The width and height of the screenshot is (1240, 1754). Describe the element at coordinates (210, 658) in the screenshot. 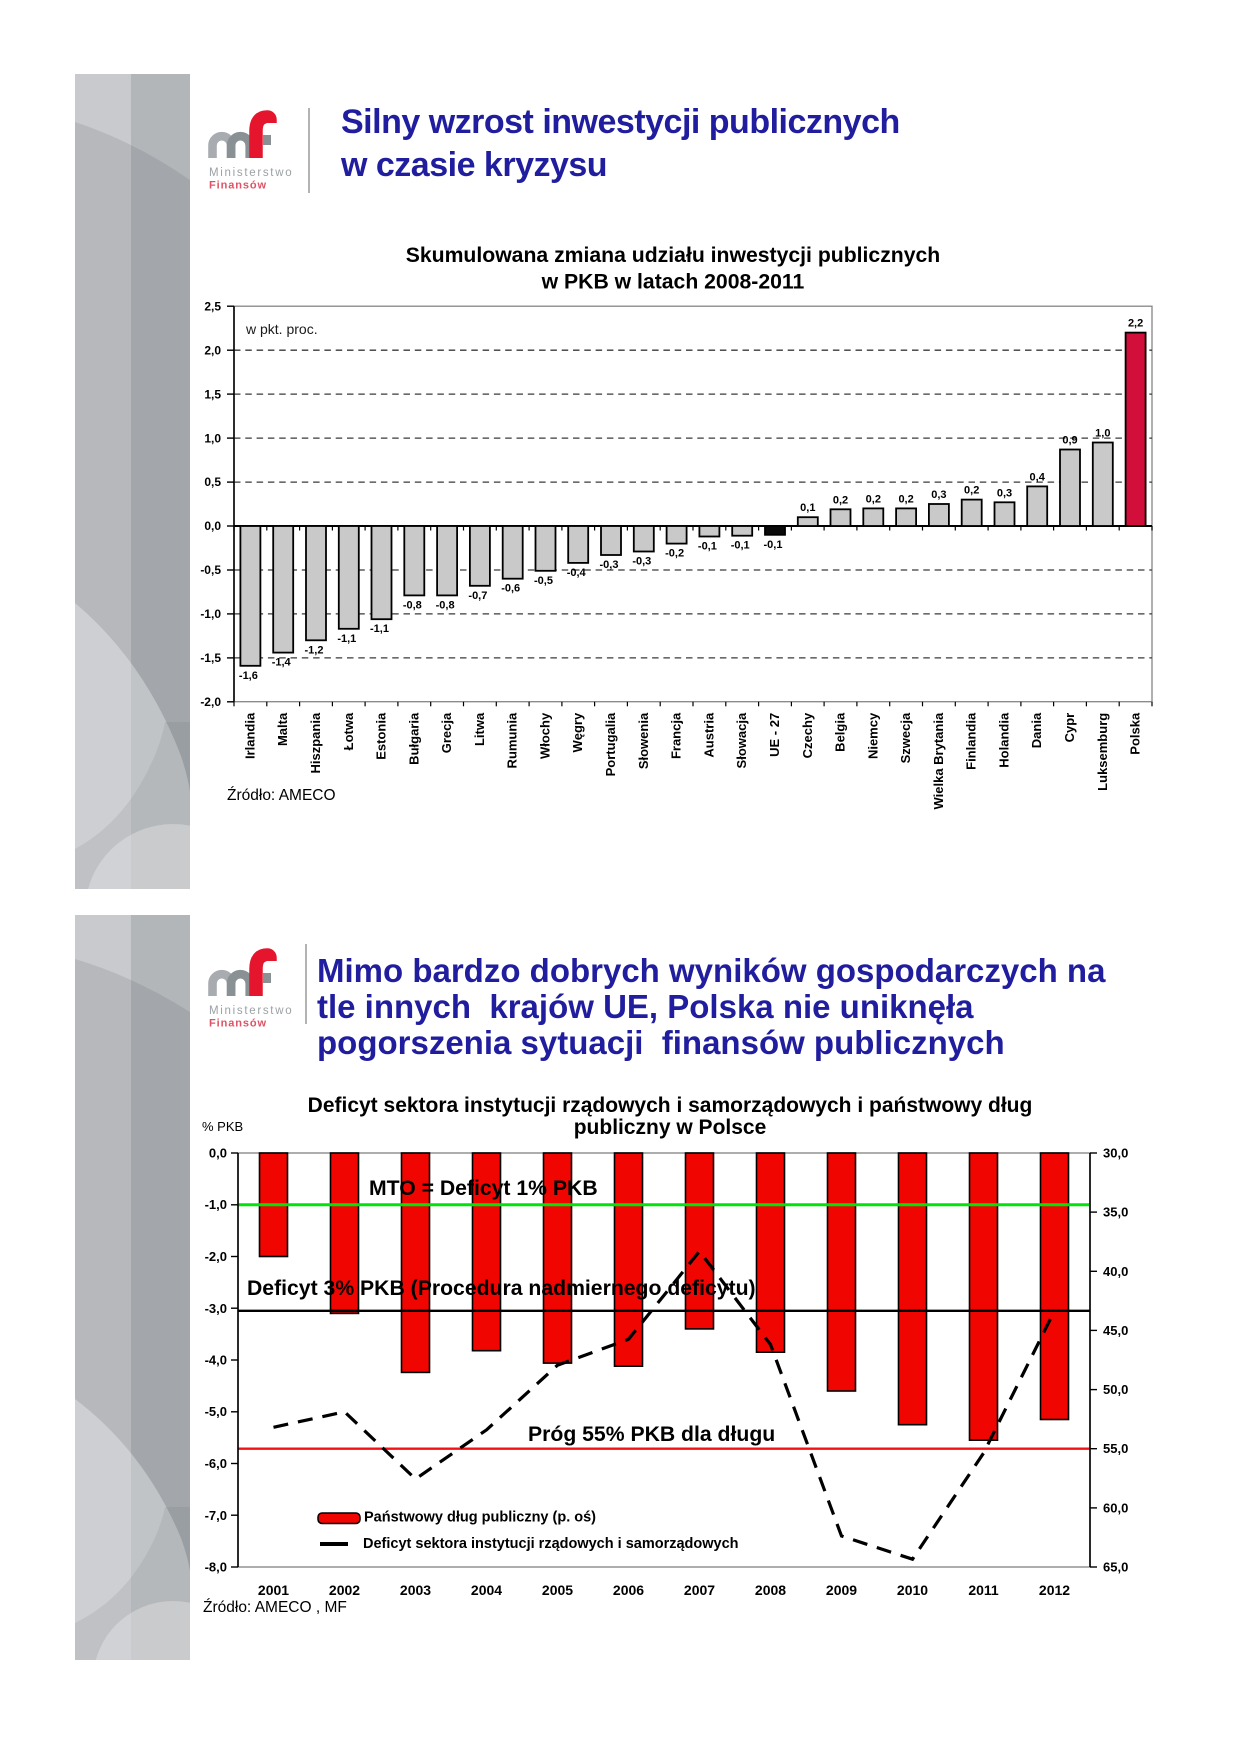

I see `svg-text: -1,5` at that location.